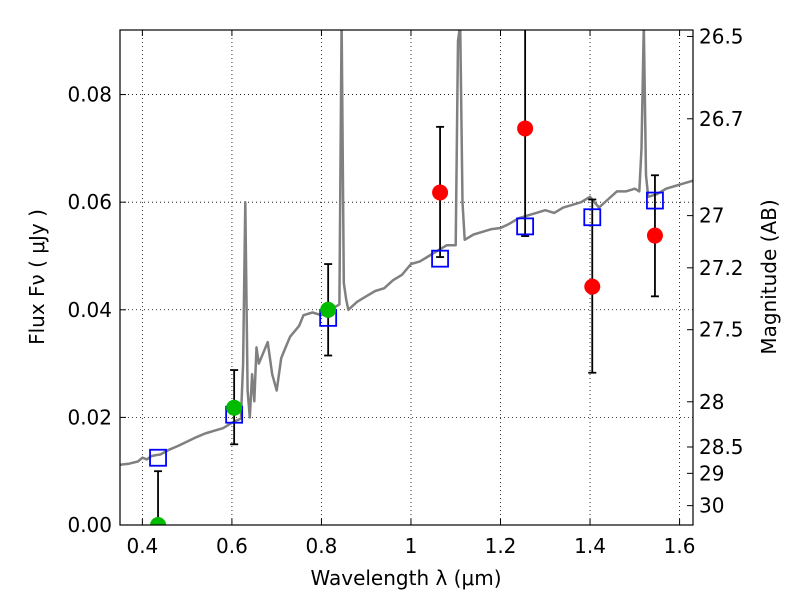  What do you see at coordinates (322, 546) in the screenshot?
I see `x-tick-label: 0.8` at bounding box center [322, 546].